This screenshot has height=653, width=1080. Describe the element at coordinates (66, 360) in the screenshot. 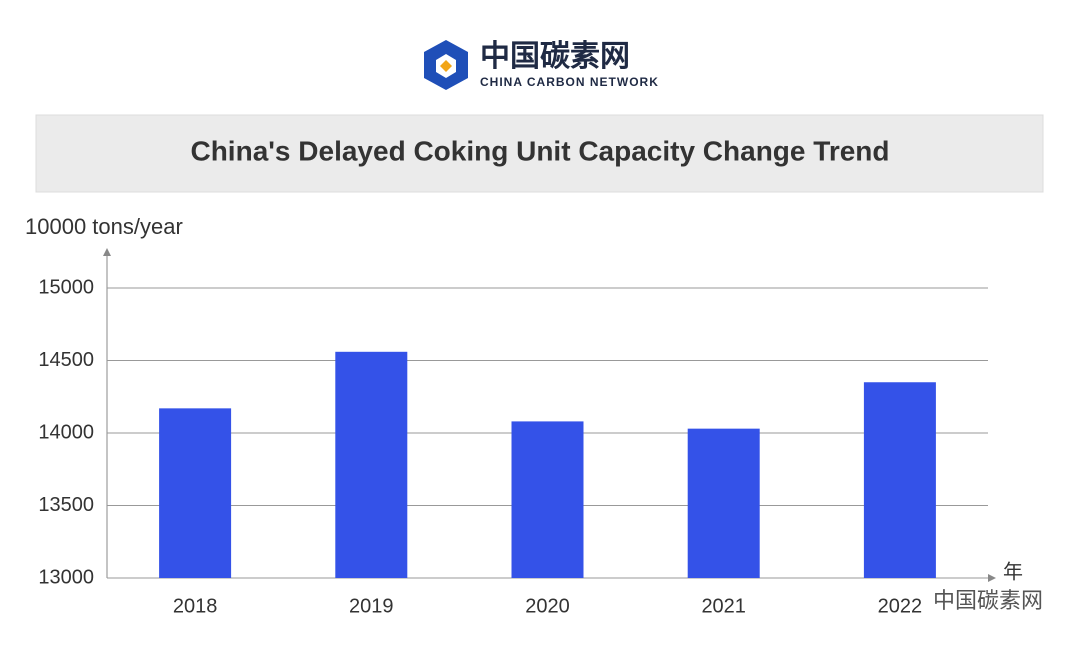

I see `y-tick-label: 14500` at that location.